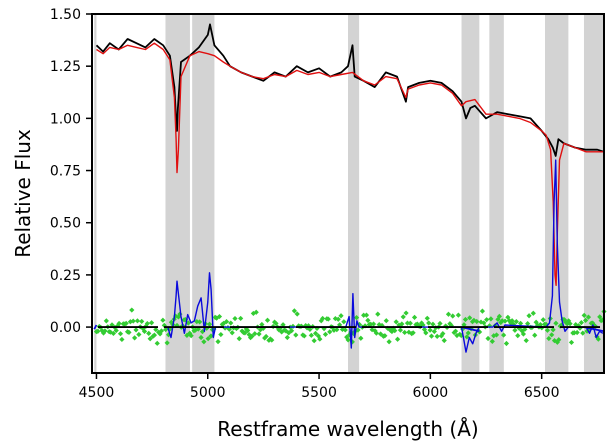 Image resolution: width=612 pixels, height=447 pixels. Describe the element at coordinates (542, 393) in the screenshot. I see `x-tick-label: 6500` at that location.